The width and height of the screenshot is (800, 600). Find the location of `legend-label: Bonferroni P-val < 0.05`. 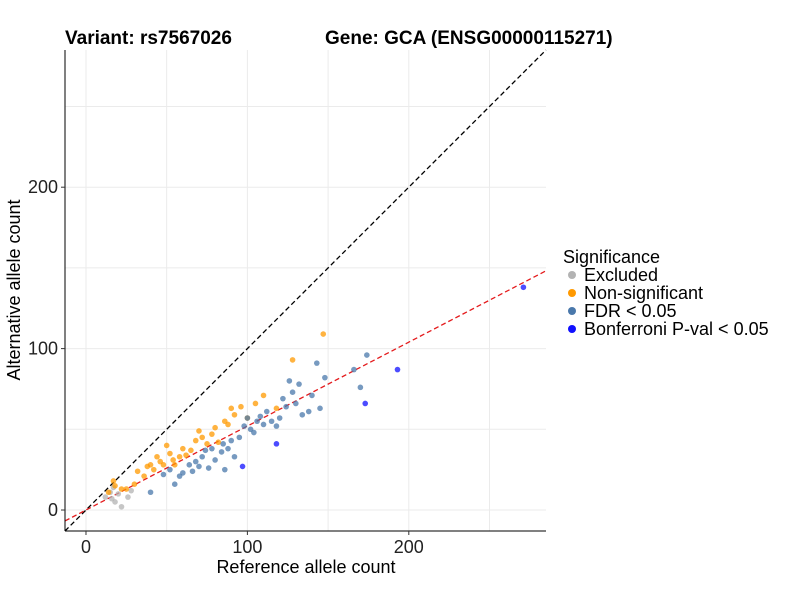

legend-label: Bonferroni P-val < 0.05 is located at coordinates (676, 329).